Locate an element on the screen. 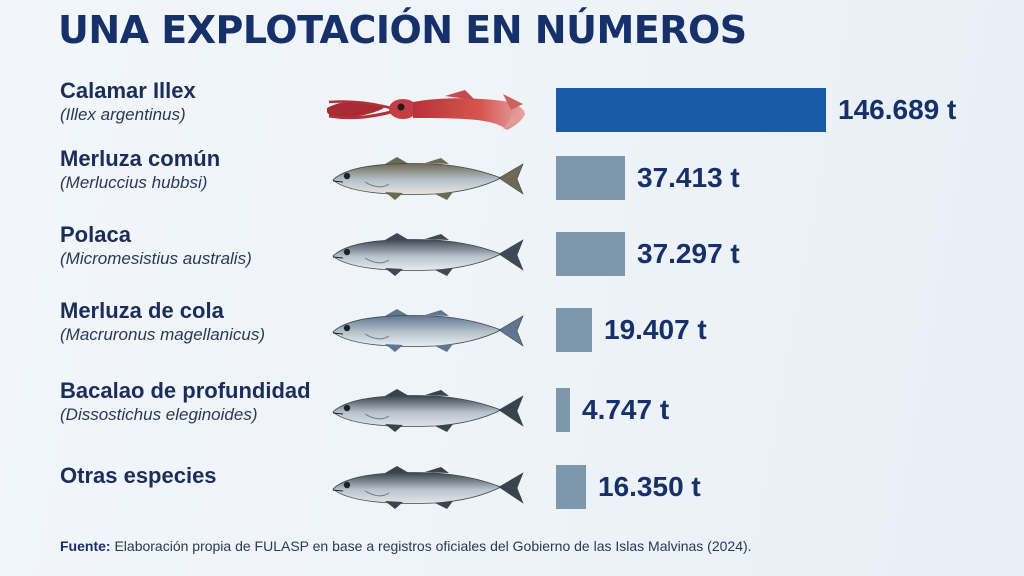  species-label: Otras especies is located at coordinates (138, 476).